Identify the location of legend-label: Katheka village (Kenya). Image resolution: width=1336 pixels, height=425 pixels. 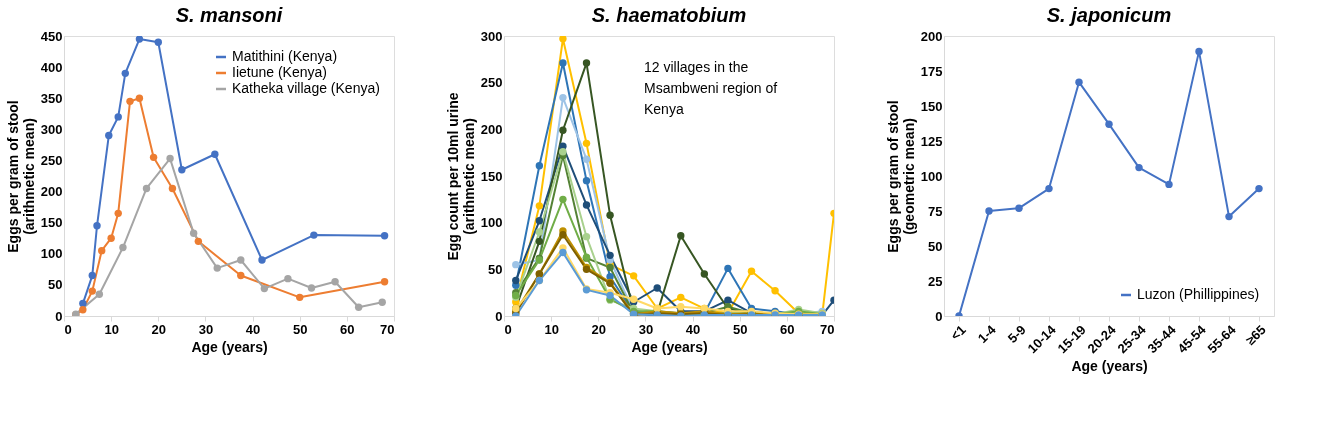
(306, 88).